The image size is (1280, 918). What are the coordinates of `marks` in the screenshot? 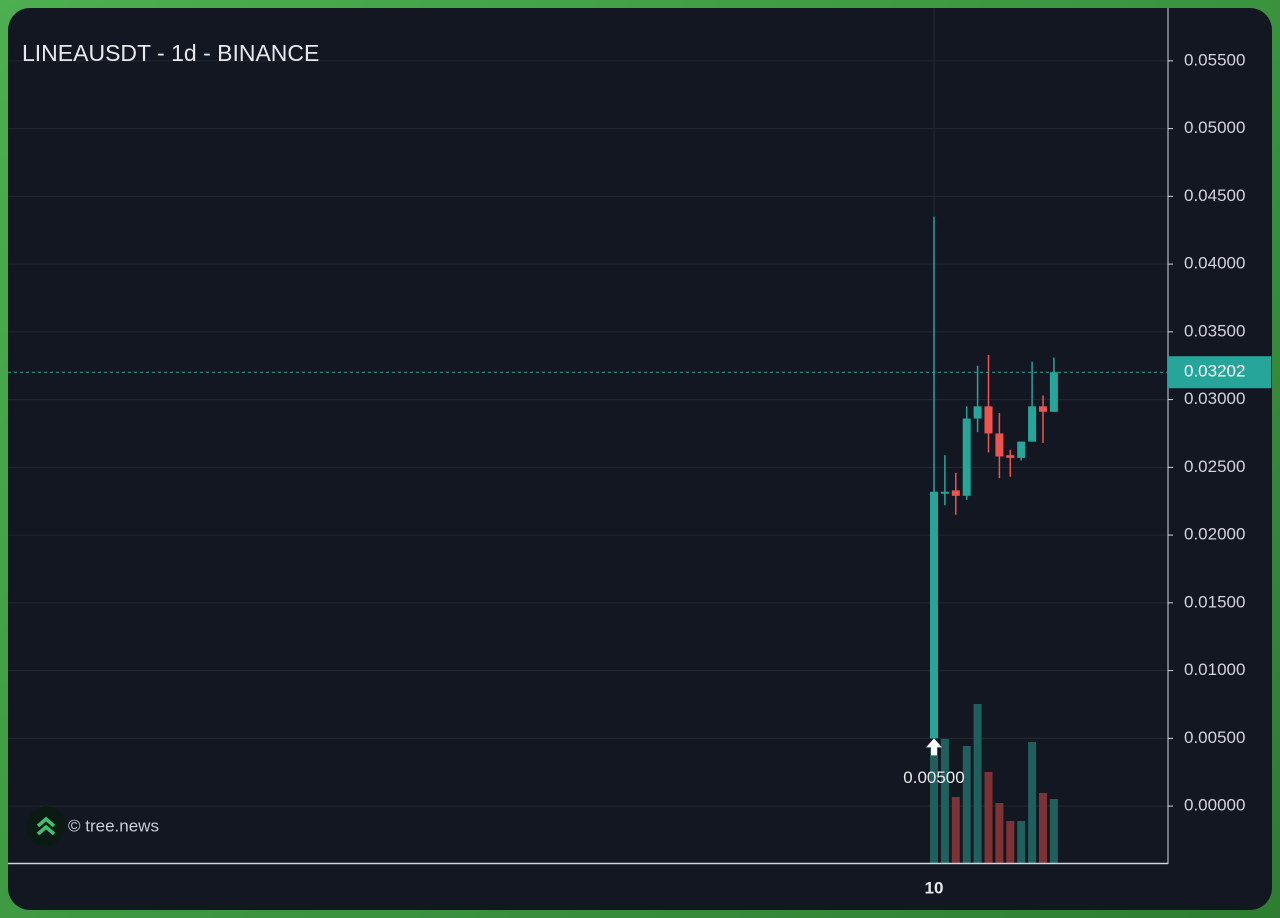 It's located at (994, 539).